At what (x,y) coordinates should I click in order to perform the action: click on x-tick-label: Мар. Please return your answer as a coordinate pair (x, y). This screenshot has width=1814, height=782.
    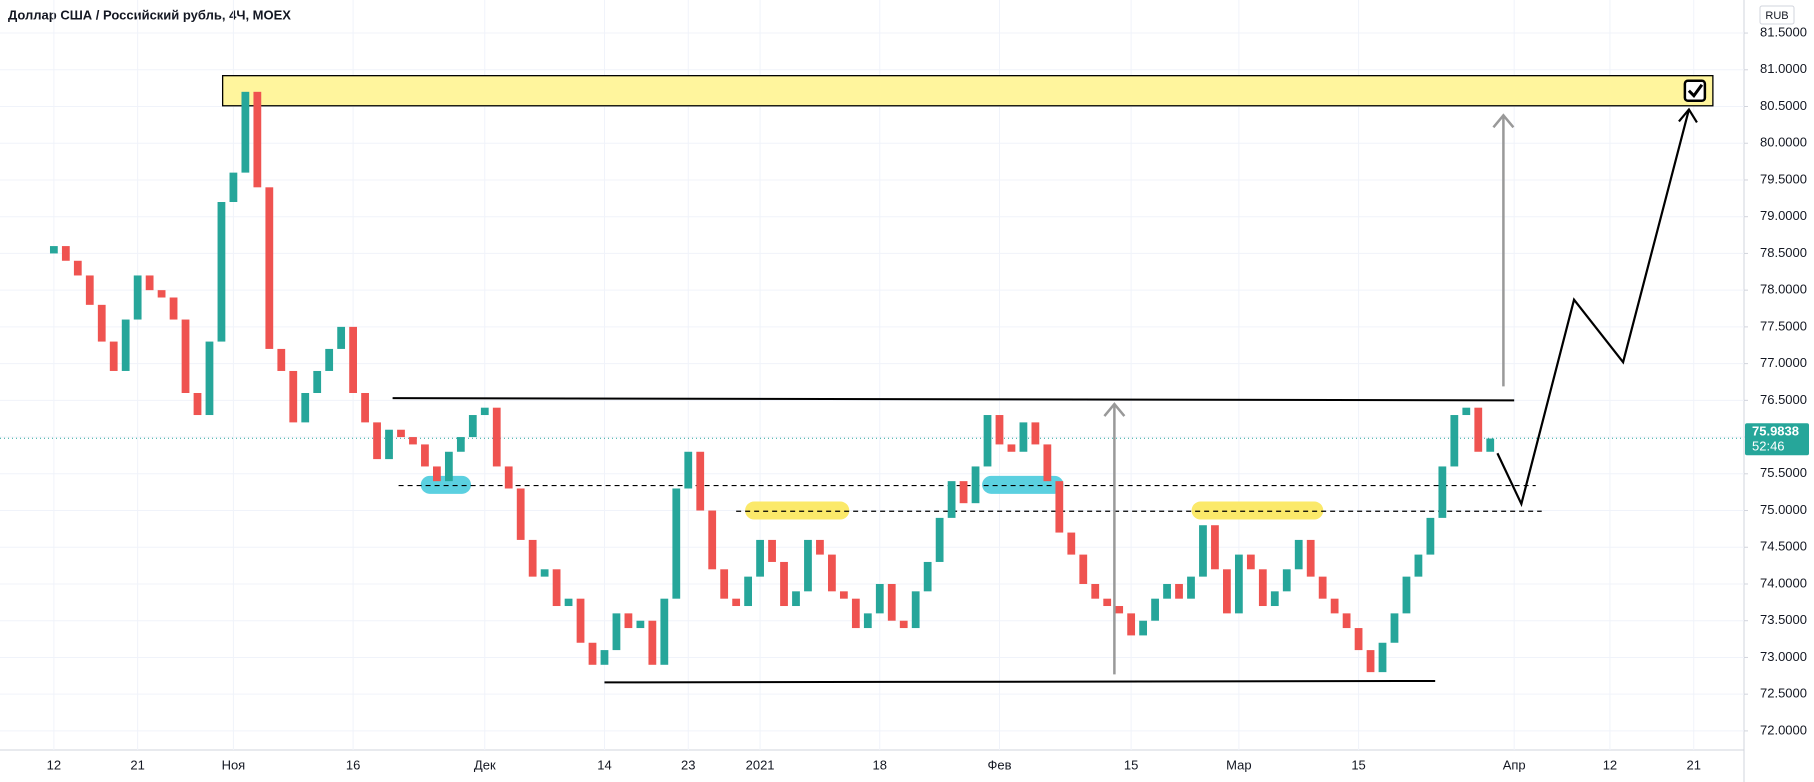
    Looking at the image, I should click on (1238, 764).